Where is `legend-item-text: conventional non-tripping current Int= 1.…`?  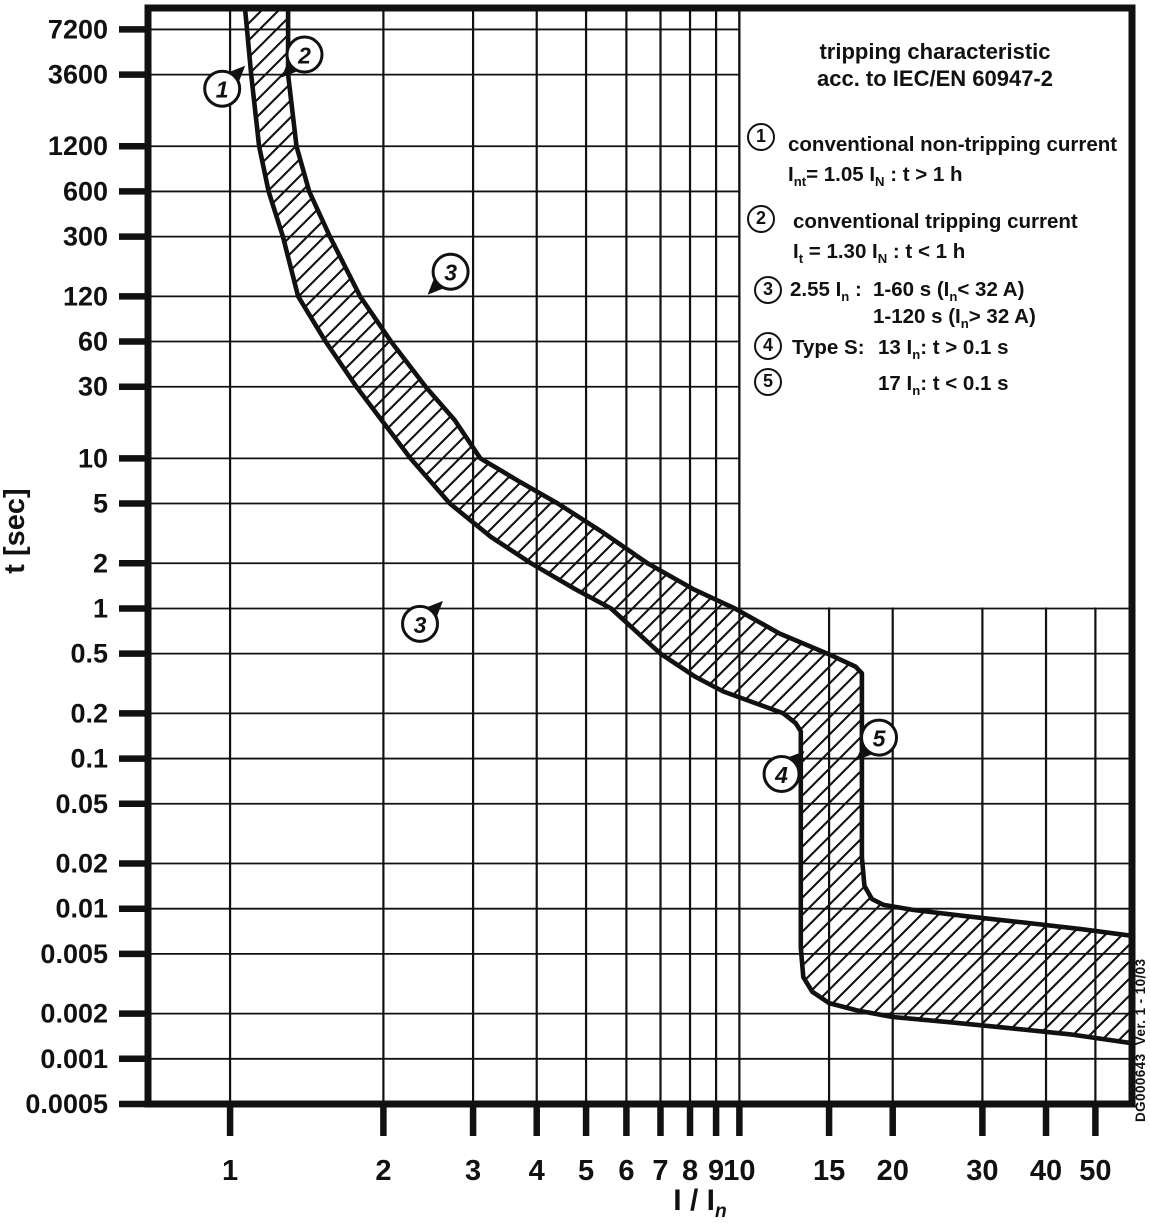 legend-item-text: conventional non-tripping current Int= 1.… is located at coordinates (953, 161).